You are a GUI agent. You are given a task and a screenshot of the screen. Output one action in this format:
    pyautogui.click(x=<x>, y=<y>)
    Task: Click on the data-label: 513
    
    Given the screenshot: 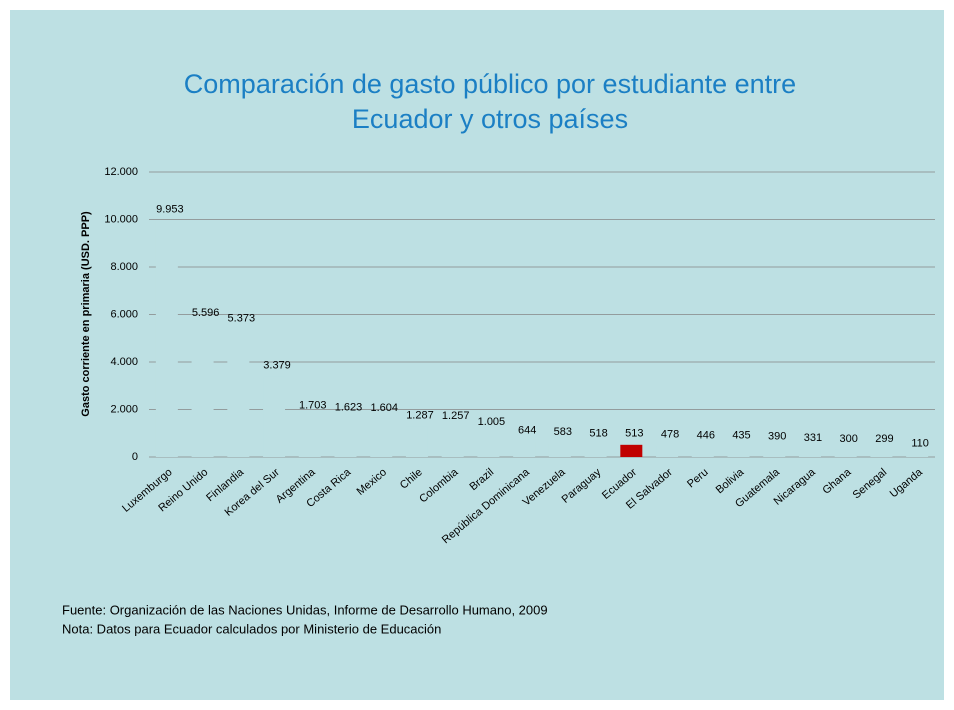 What is the action you would take?
    pyautogui.click(x=634, y=434)
    